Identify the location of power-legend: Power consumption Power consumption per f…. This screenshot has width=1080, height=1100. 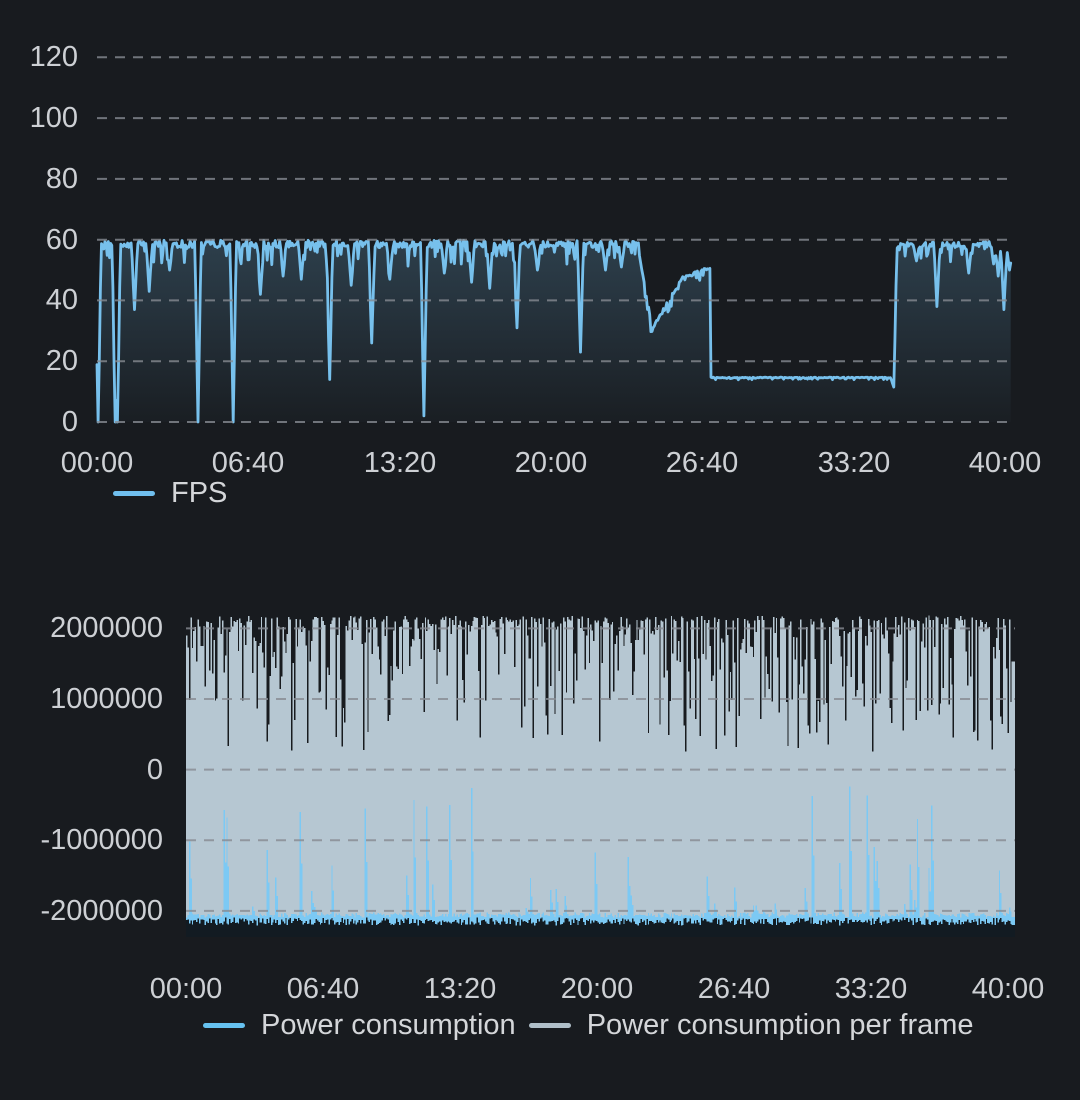
(588, 1025).